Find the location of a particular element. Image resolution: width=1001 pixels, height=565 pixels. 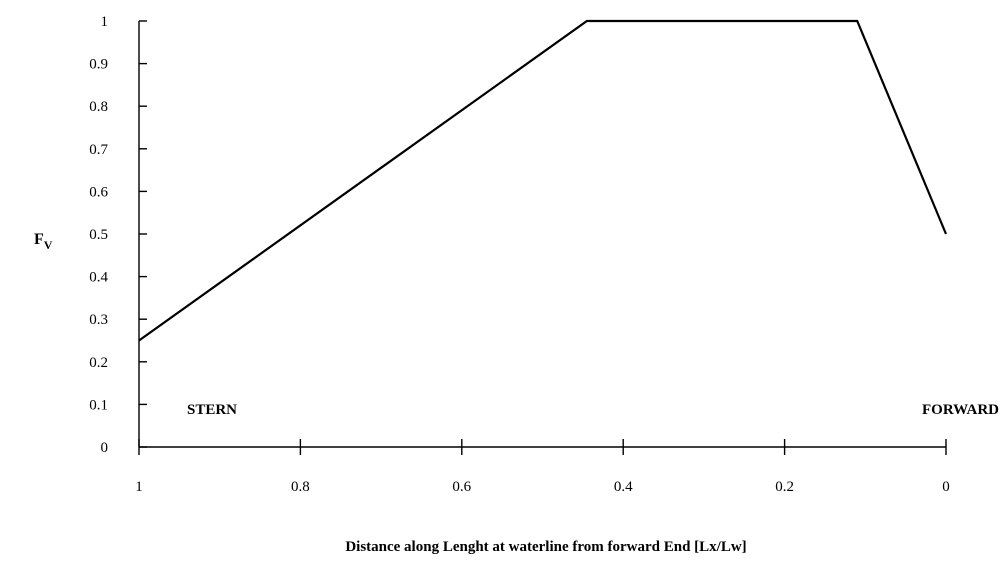

y-tick-label: 0.7 is located at coordinates (98, 150).